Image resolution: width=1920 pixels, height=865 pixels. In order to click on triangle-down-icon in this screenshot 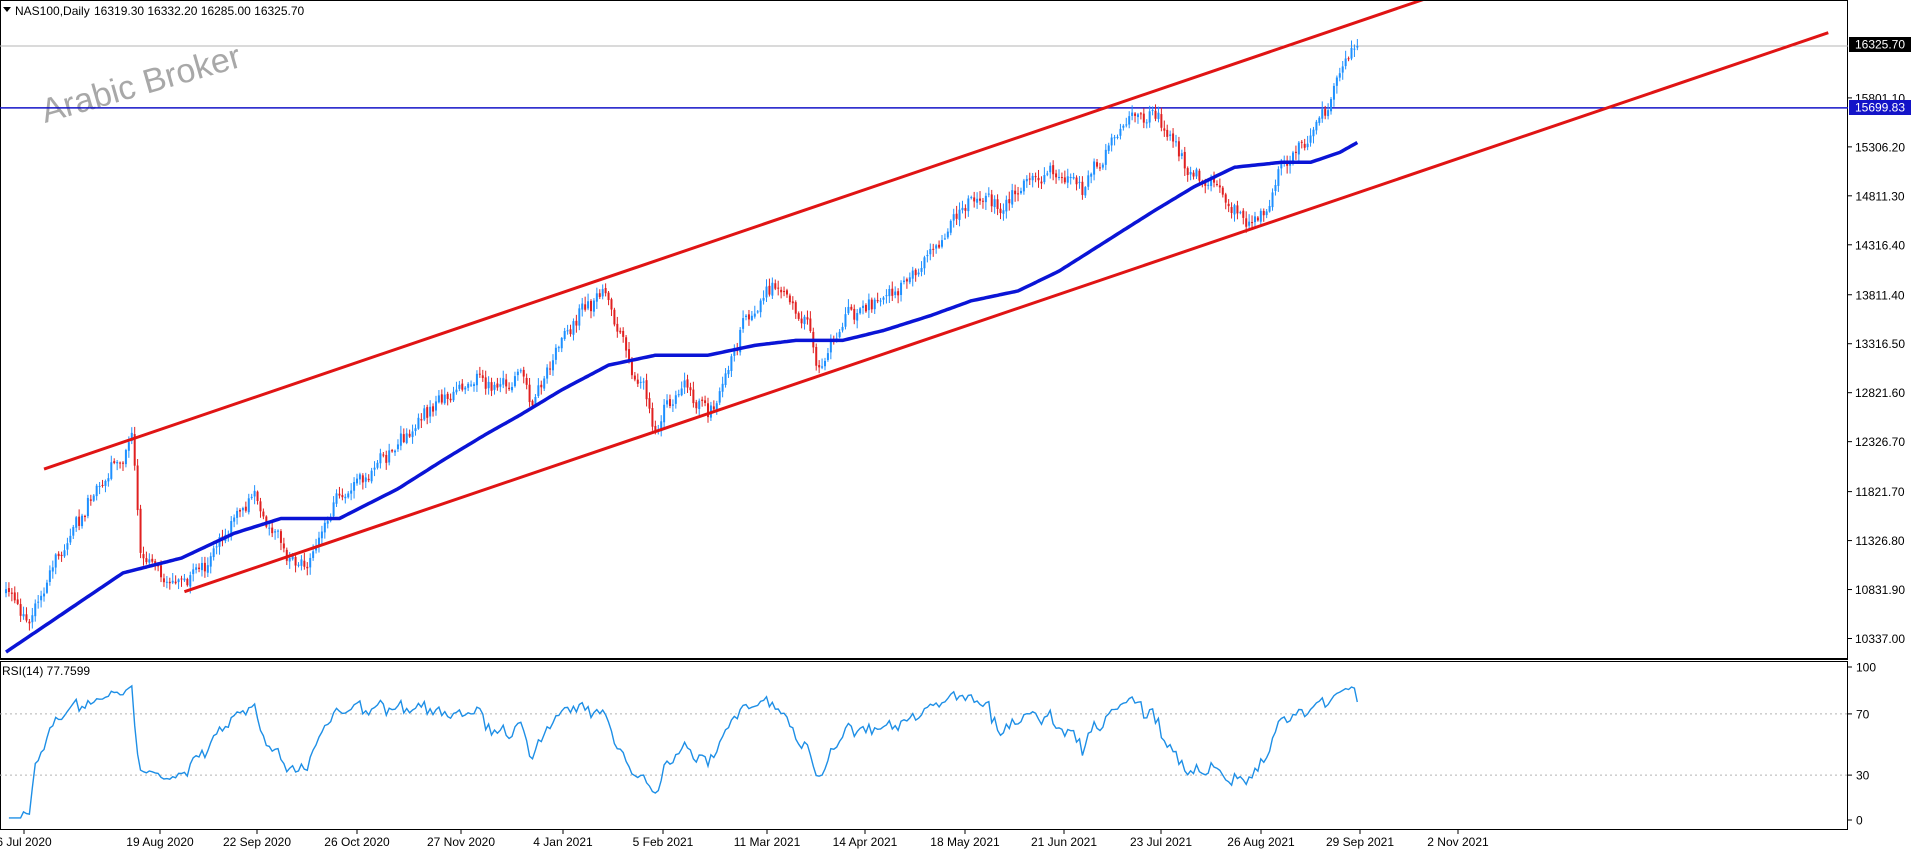, I will do `click(7, 9)`.